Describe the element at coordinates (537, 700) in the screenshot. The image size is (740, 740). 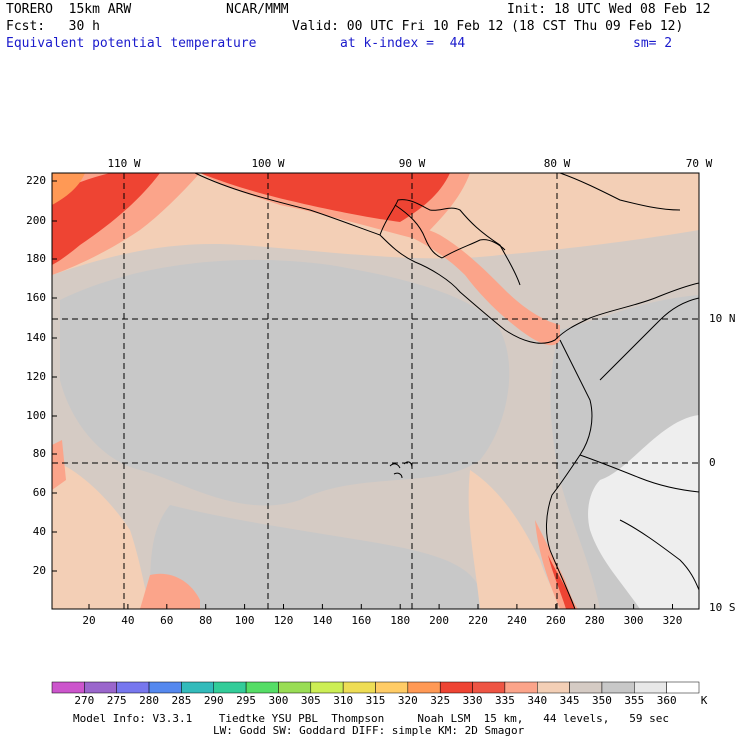
I see `colorbar-label: 340` at that location.